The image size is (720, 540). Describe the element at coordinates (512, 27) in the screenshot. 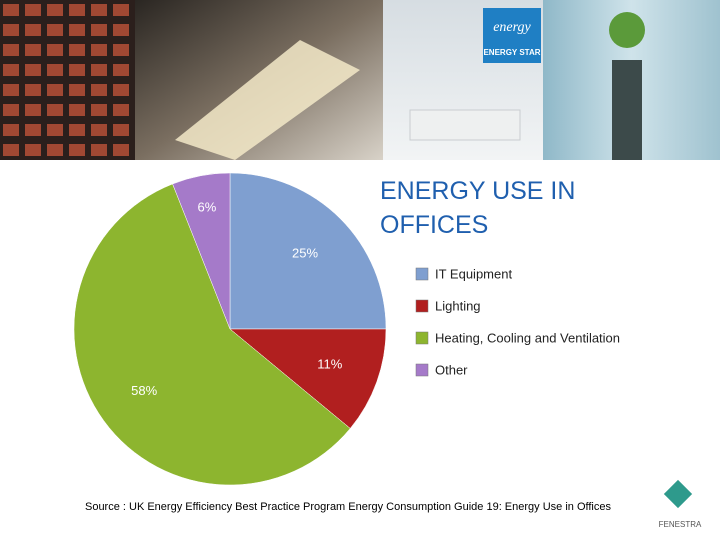

I see `logo-script: energy` at that location.